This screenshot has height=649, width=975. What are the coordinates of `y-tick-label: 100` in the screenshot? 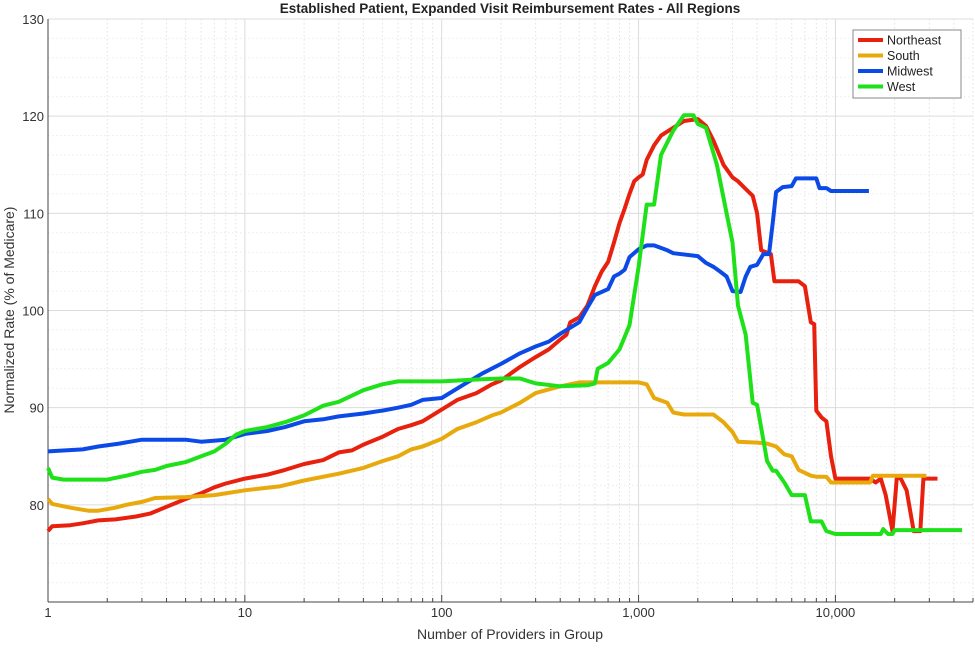 It's located at (33, 311).